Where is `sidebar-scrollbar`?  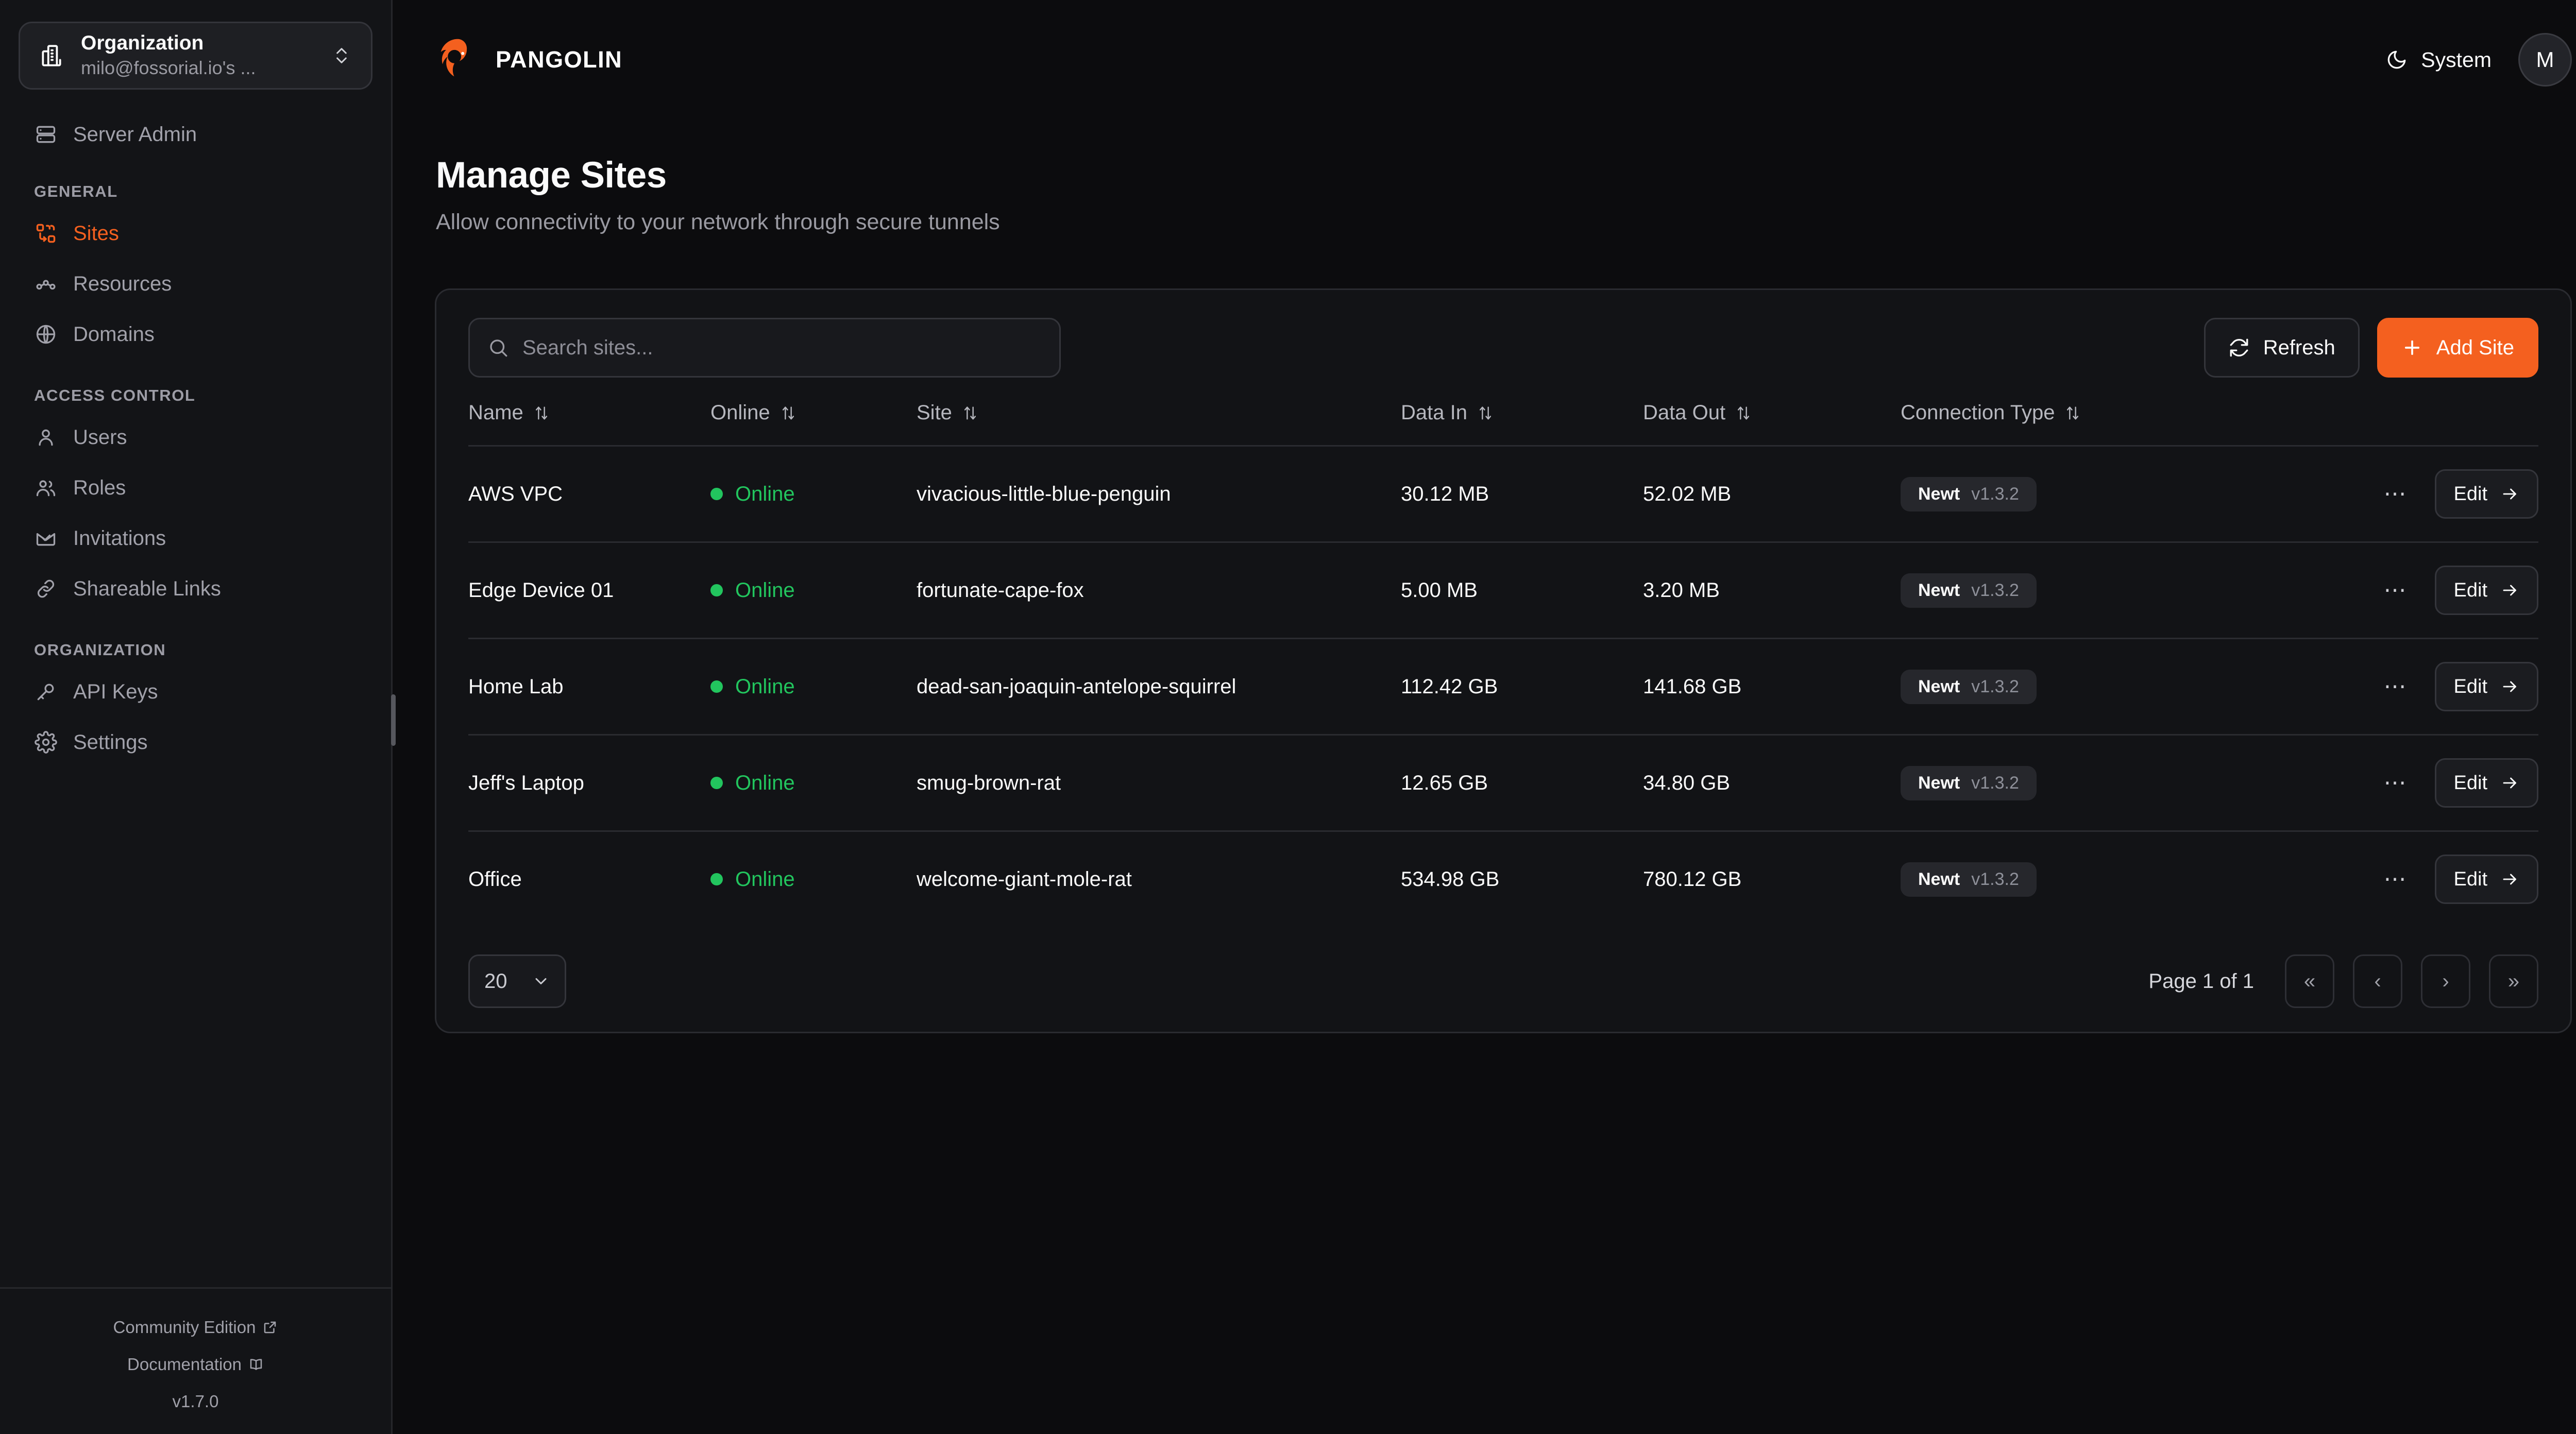
sidebar-scrollbar is located at coordinates (393, 720).